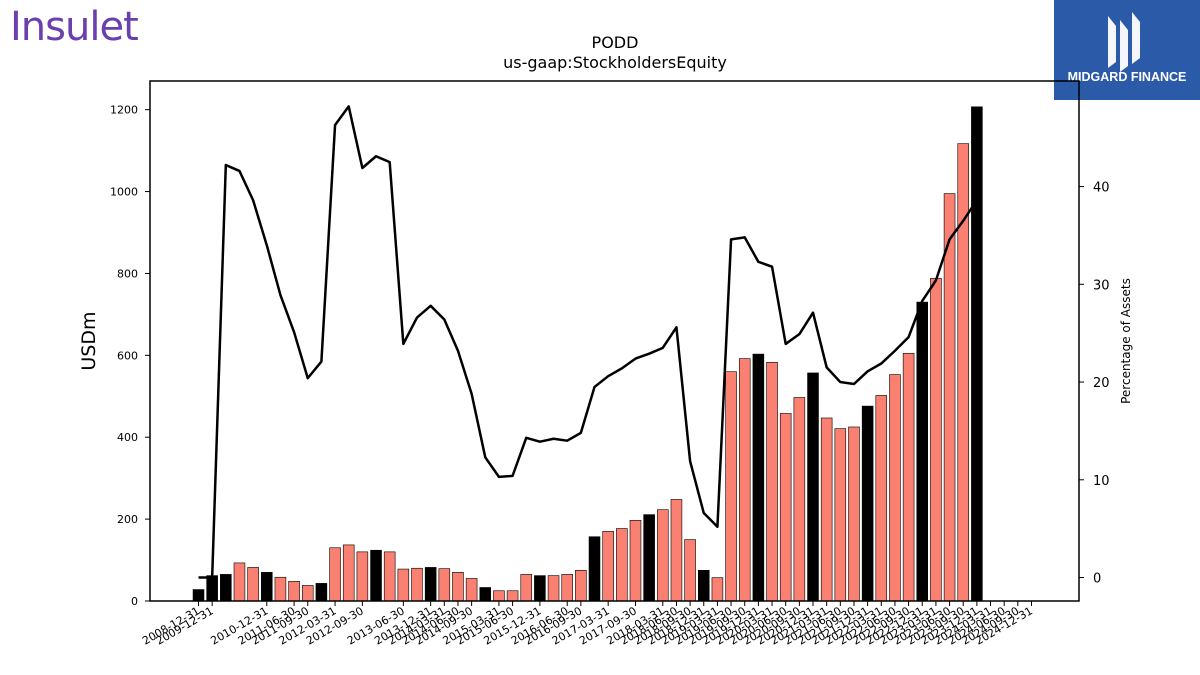 This screenshot has width=1200, height=675. I want to click on y-tick-label: 800, so click(127, 273).